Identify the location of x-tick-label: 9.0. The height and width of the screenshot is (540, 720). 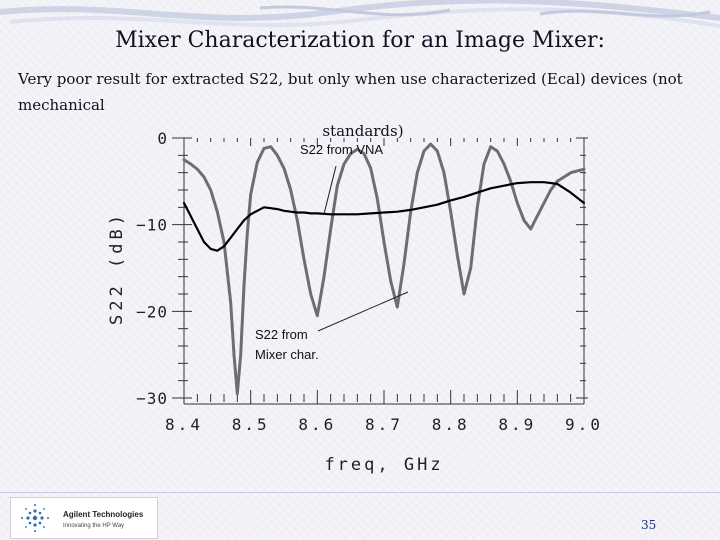
(584, 424).